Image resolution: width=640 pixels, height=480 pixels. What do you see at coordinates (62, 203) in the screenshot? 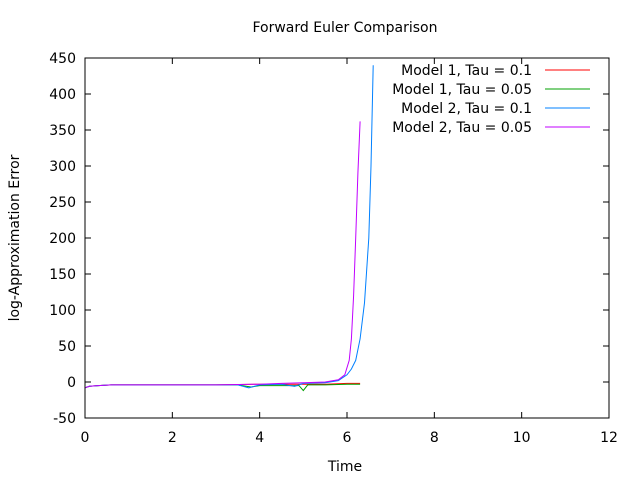
I see `y-tick-label: 250` at bounding box center [62, 203].